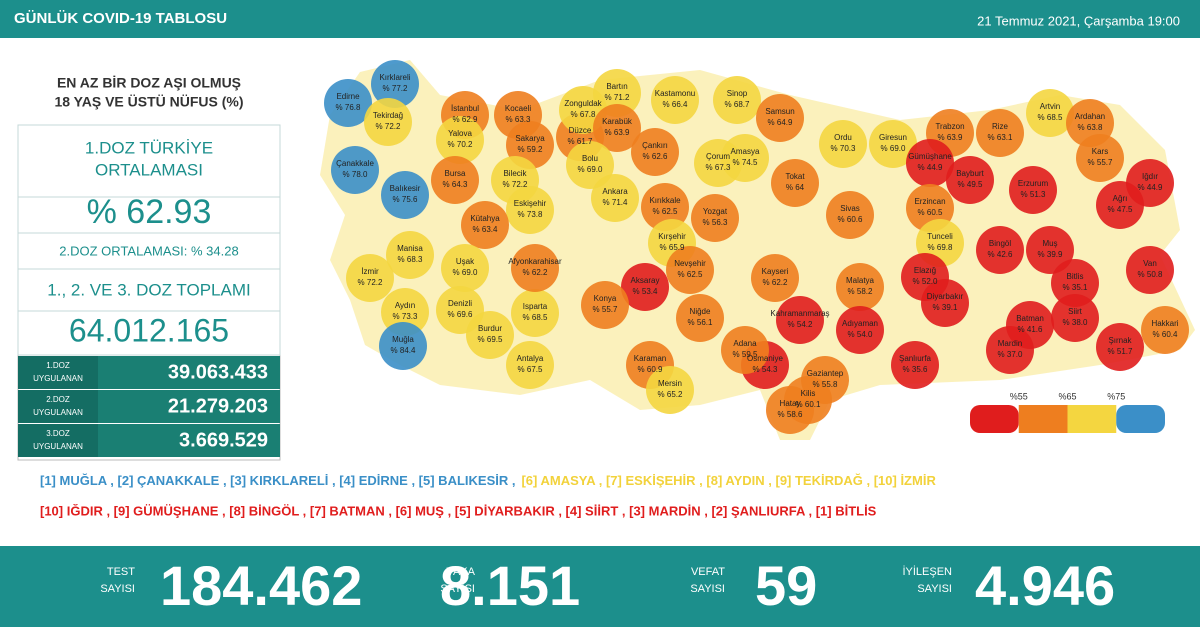 This screenshot has height=627, width=1200. Describe the element at coordinates (745, 151) in the screenshot. I see `province-name: Amasya` at that location.